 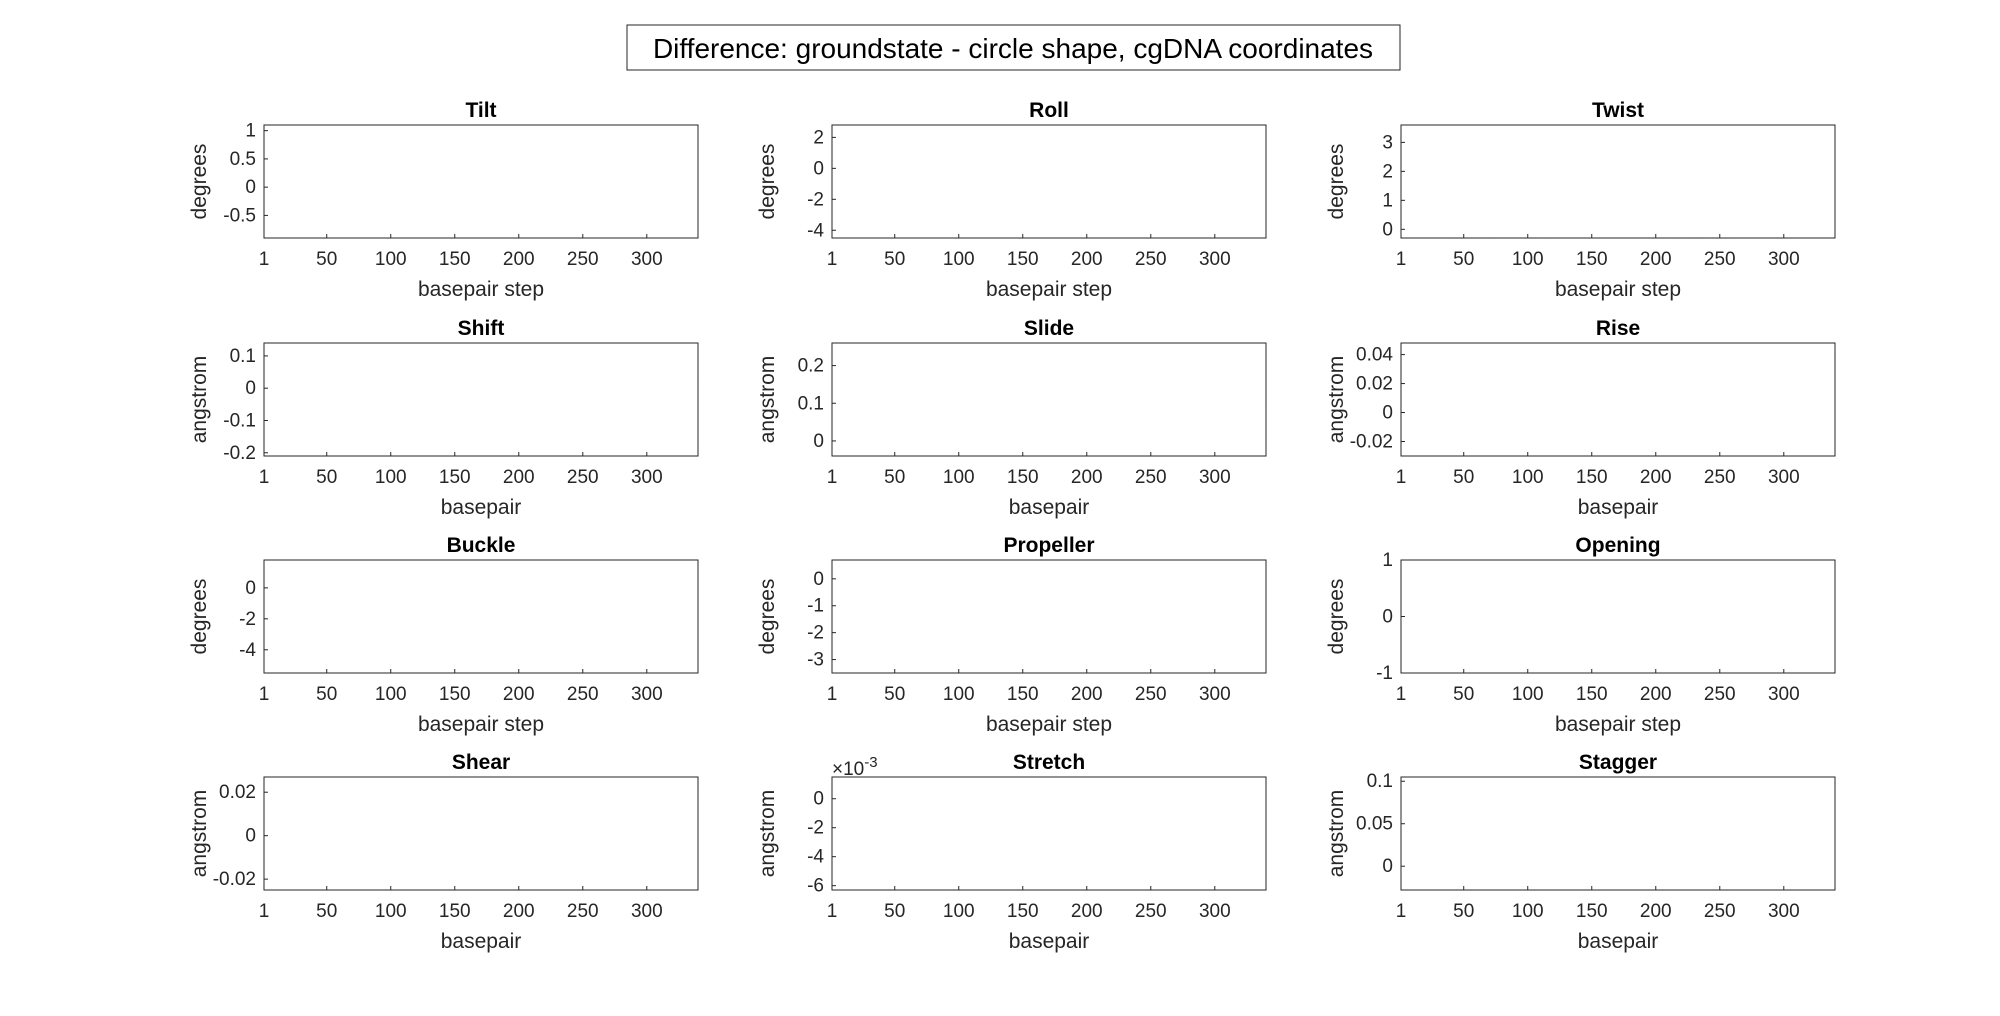 I want to click on tilt-axes-frame, so click(x=481, y=181).